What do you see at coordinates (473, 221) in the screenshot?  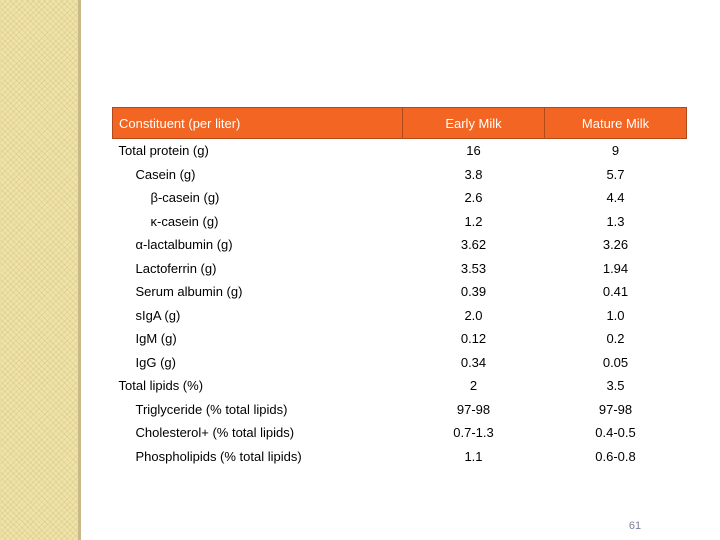 I see `early-milk-cell: 1.2` at bounding box center [473, 221].